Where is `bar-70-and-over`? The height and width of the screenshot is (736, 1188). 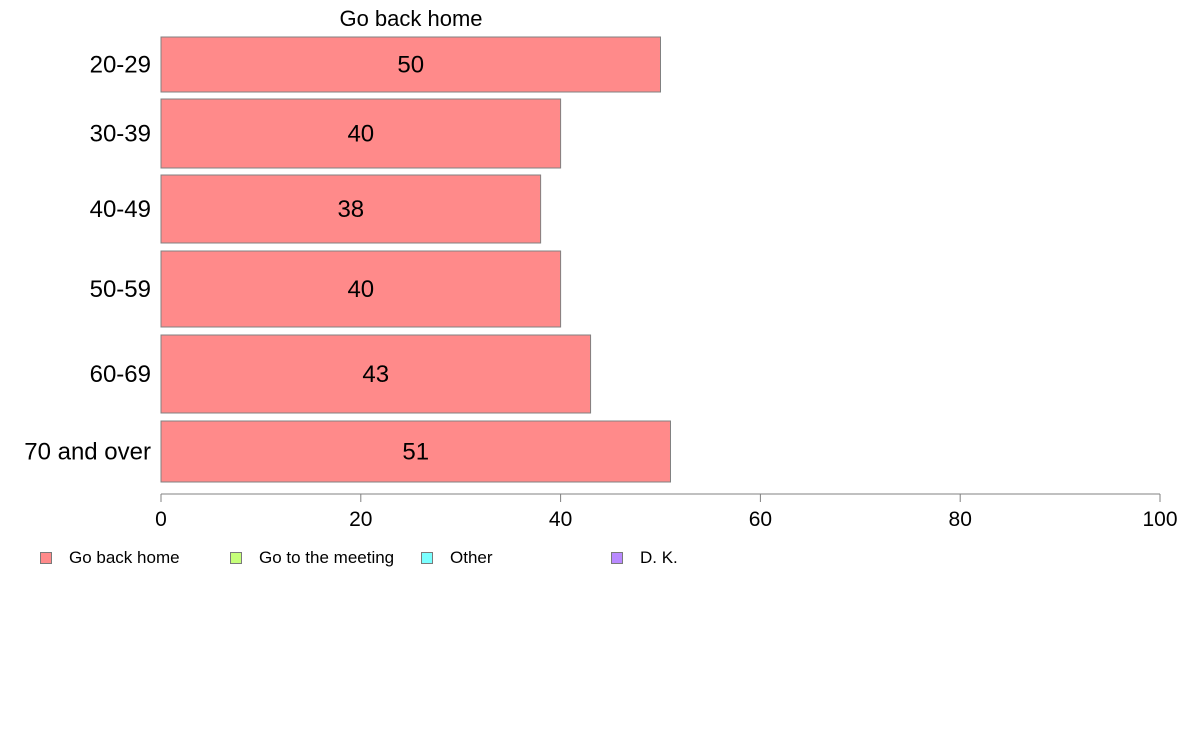 bar-70-and-over is located at coordinates (415, 451).